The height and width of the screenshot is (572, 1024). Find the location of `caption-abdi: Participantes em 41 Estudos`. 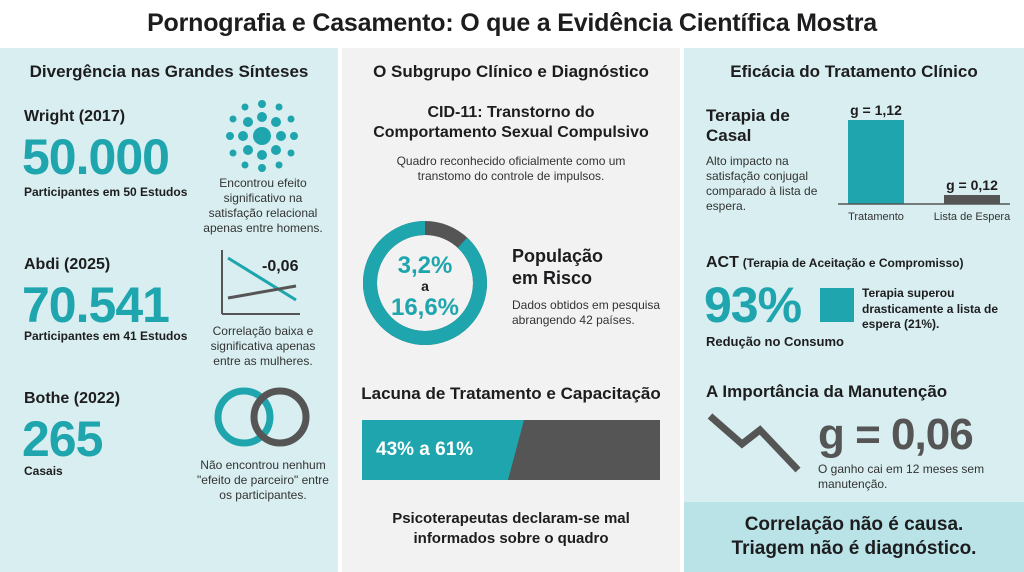

caption-abdi: Participantes em 41 Estudos is located at coordinates (106, 336).